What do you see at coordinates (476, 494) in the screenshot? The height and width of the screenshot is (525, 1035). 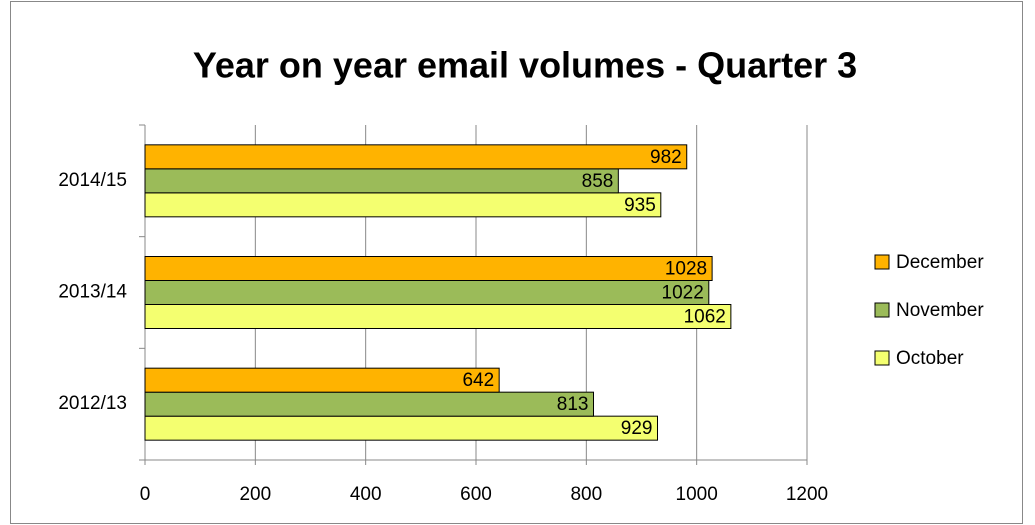 I see `x-tick-label: 600` at bounding box center [476, 494].